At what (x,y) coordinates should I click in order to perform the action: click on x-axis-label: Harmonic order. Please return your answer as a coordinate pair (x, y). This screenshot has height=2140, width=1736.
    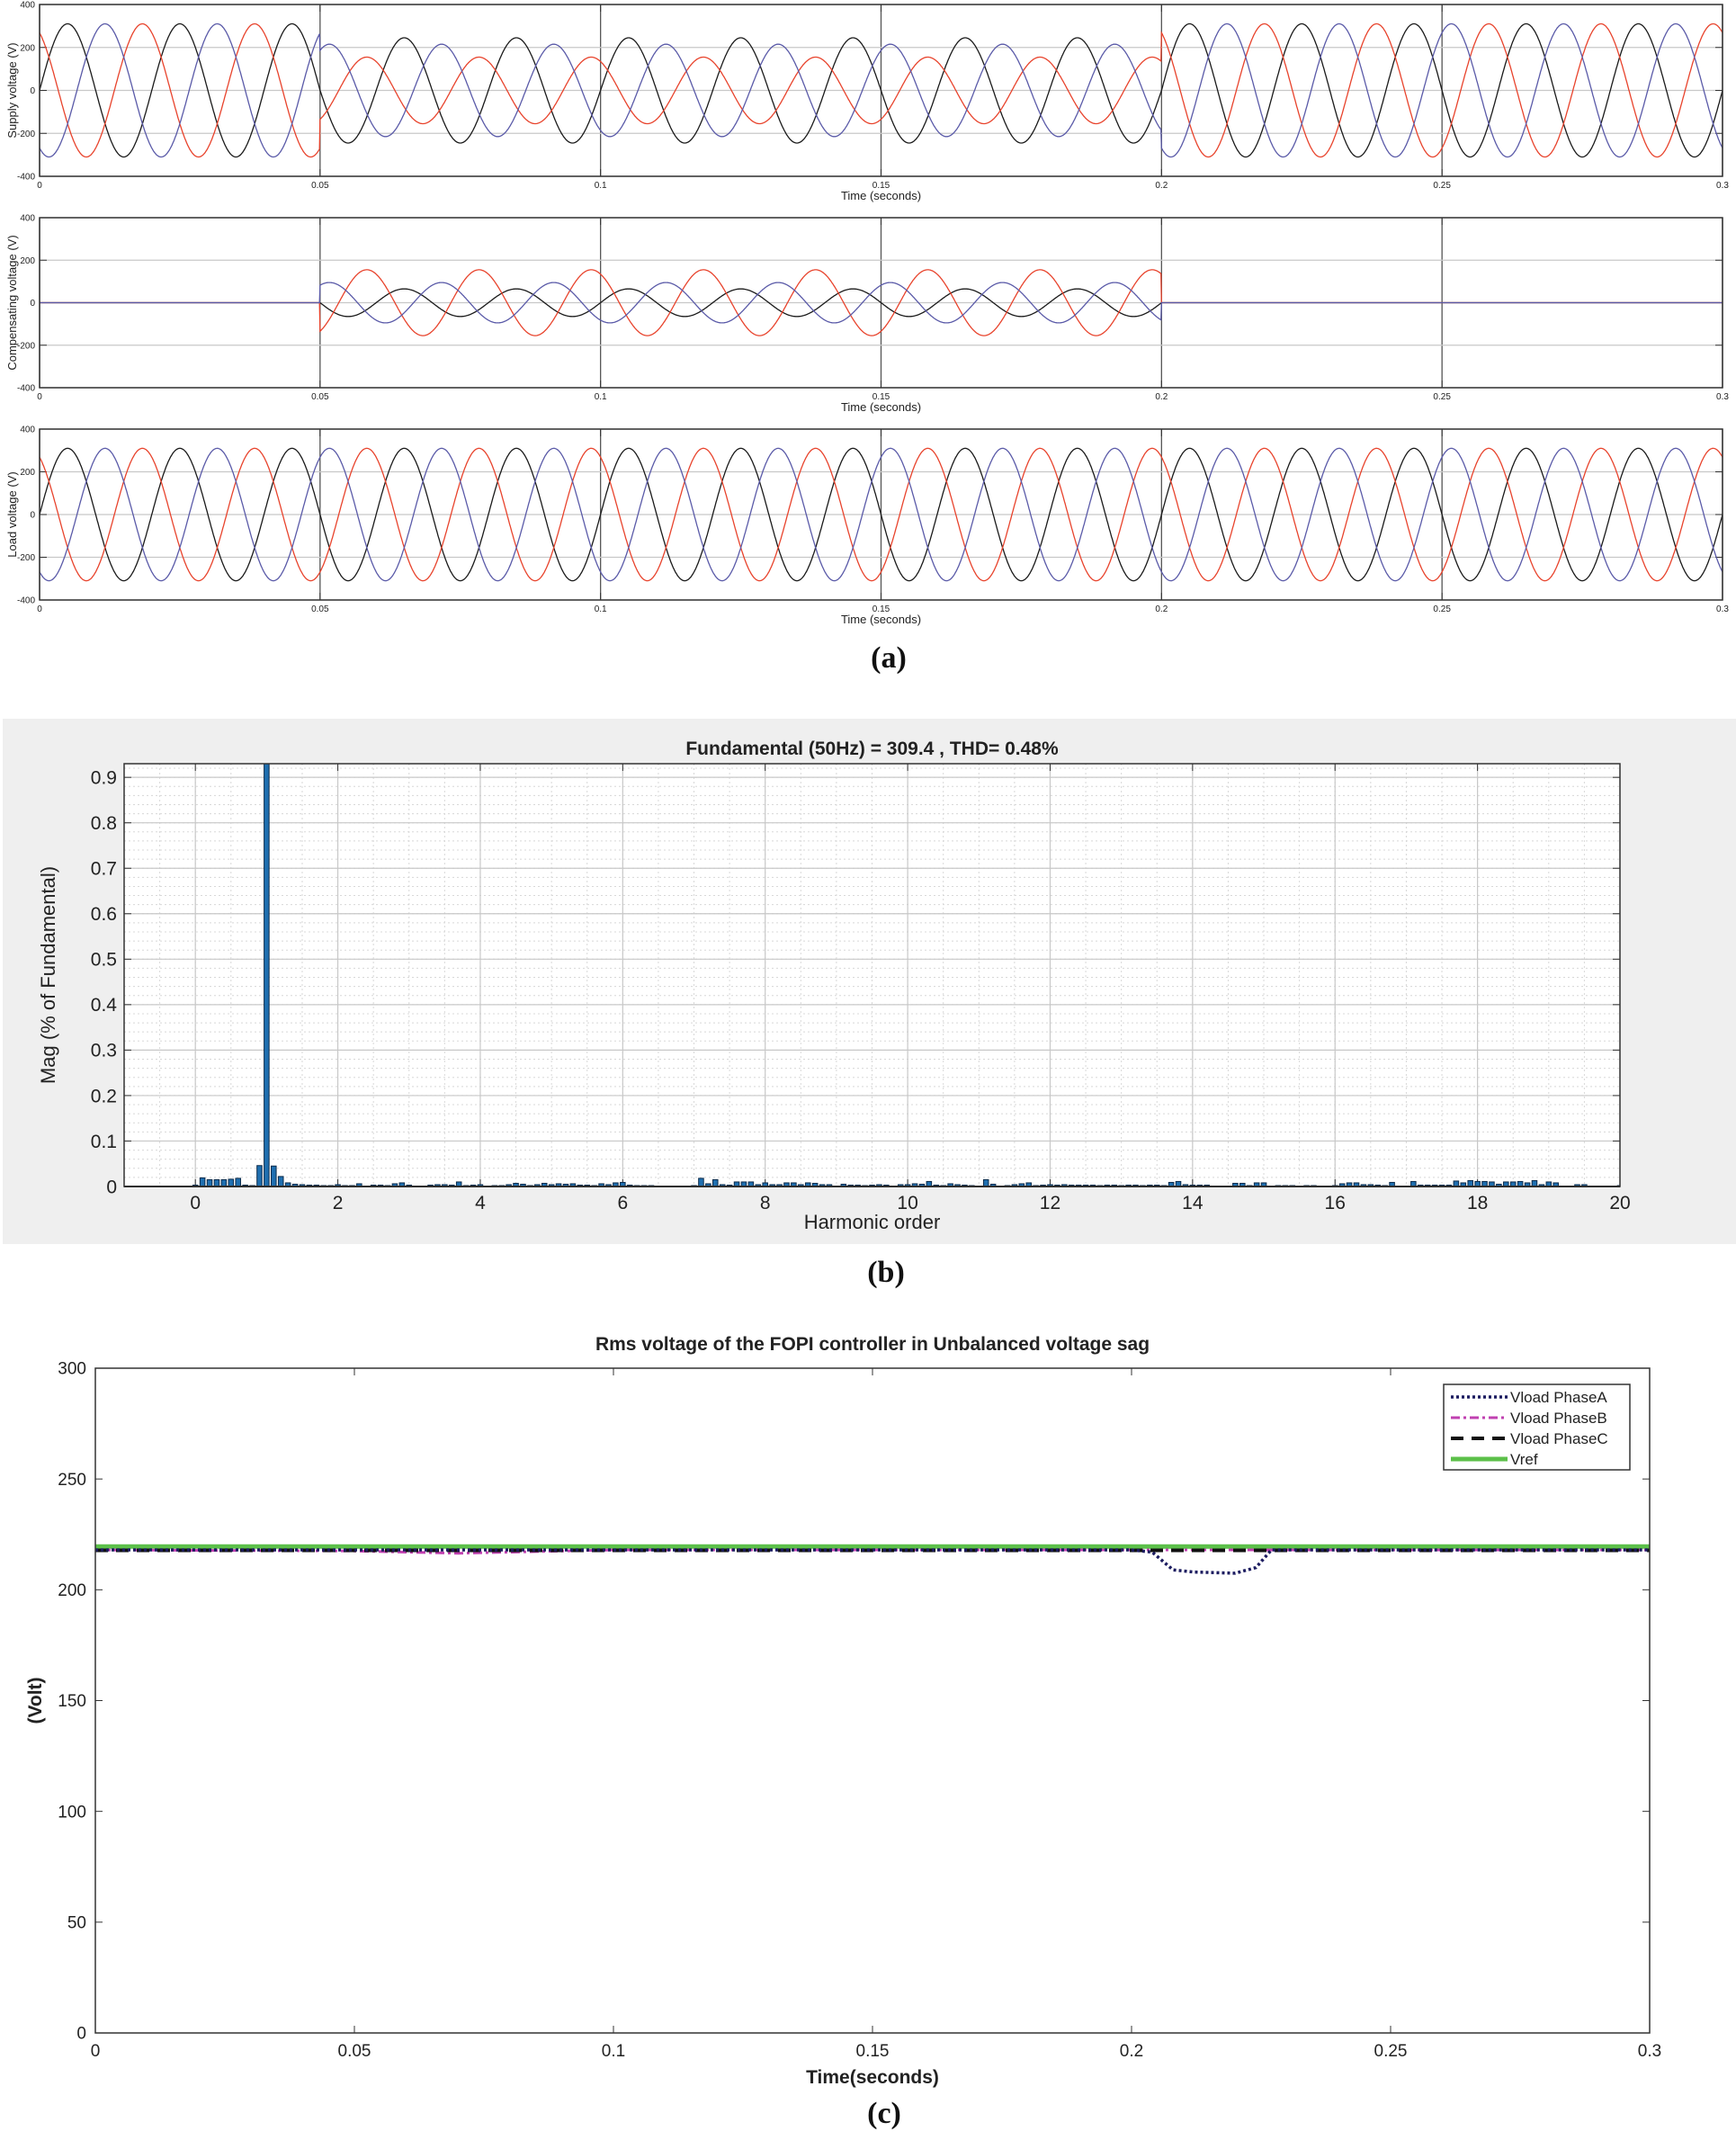
    Looking at the image, I should click on (872, 1222).